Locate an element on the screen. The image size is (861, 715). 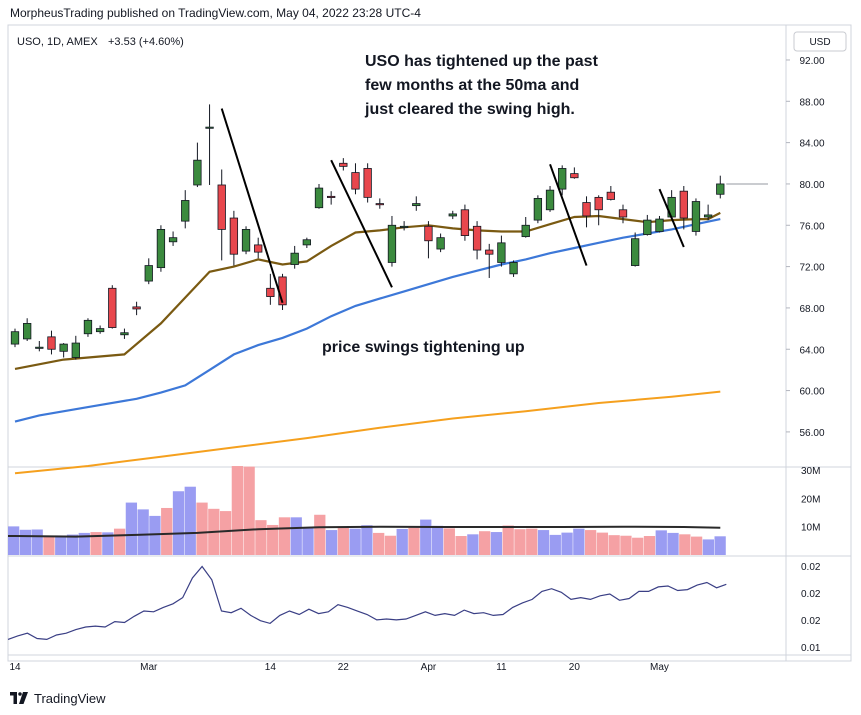
currency-label: USD is located at coordinates (819, 42).